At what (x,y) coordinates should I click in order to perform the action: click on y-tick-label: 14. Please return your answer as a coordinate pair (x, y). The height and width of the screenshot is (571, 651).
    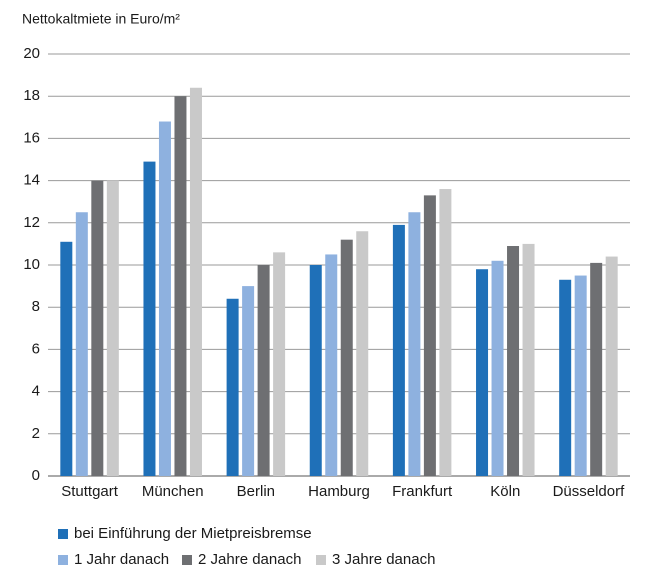
    Looking at the image, I should click on (31, 180).